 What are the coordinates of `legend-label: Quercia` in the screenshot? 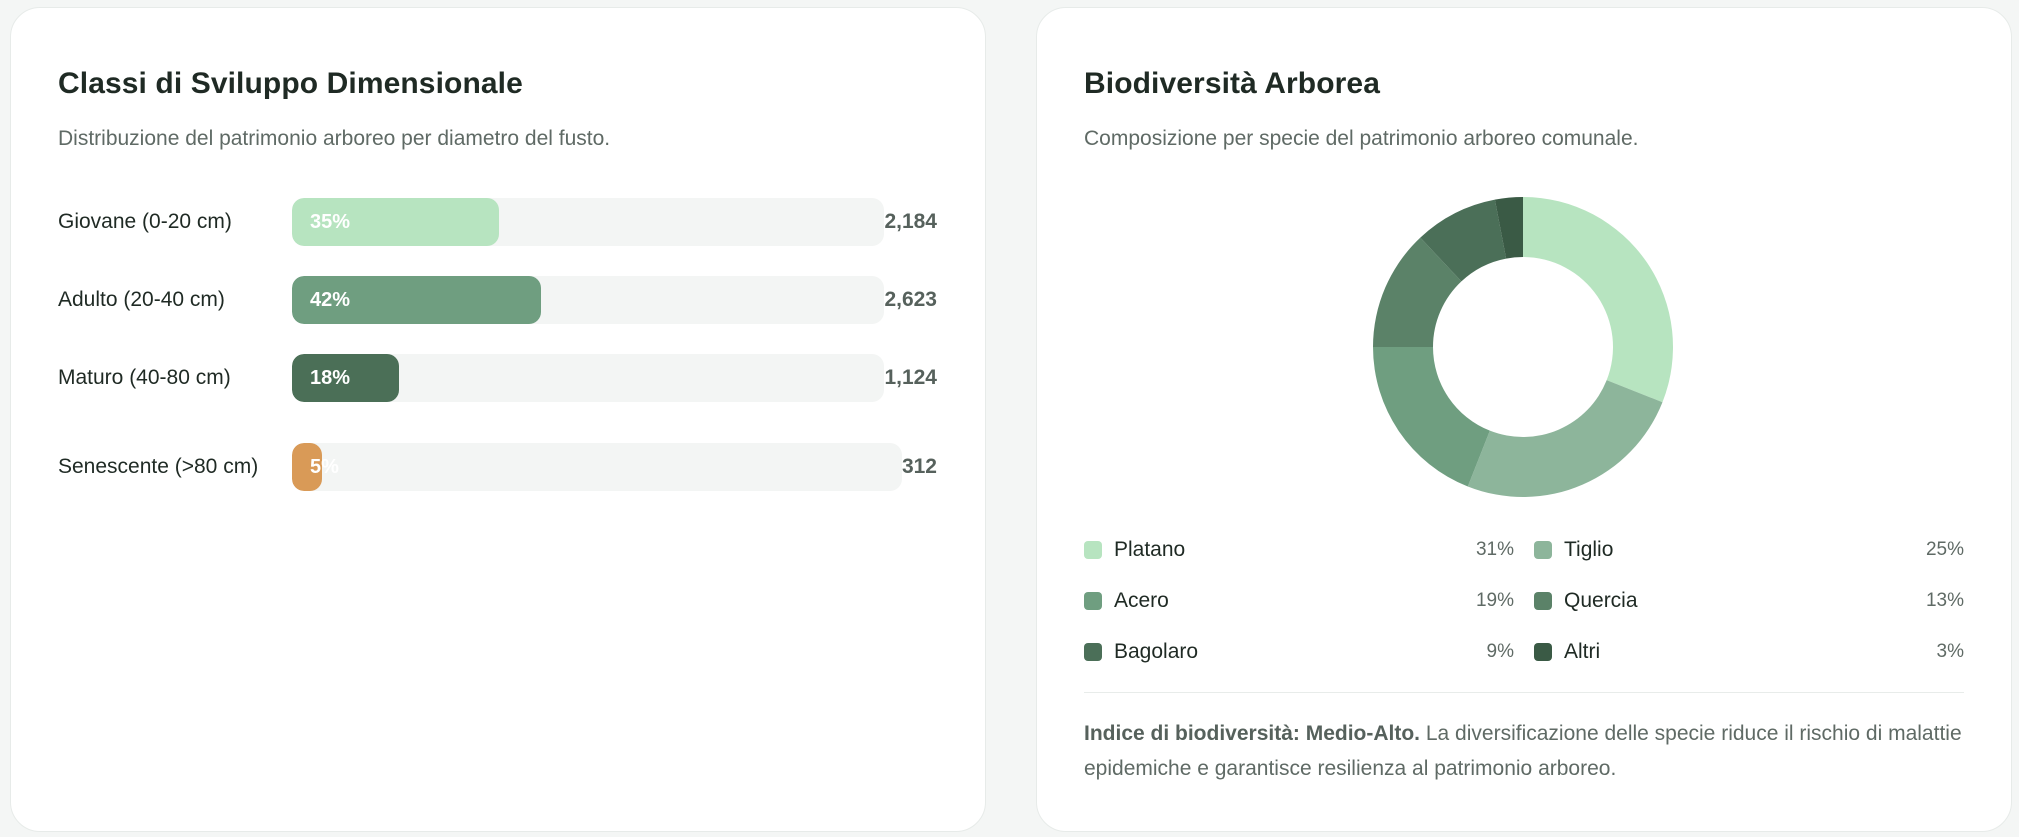 It's located at (1601, 600).